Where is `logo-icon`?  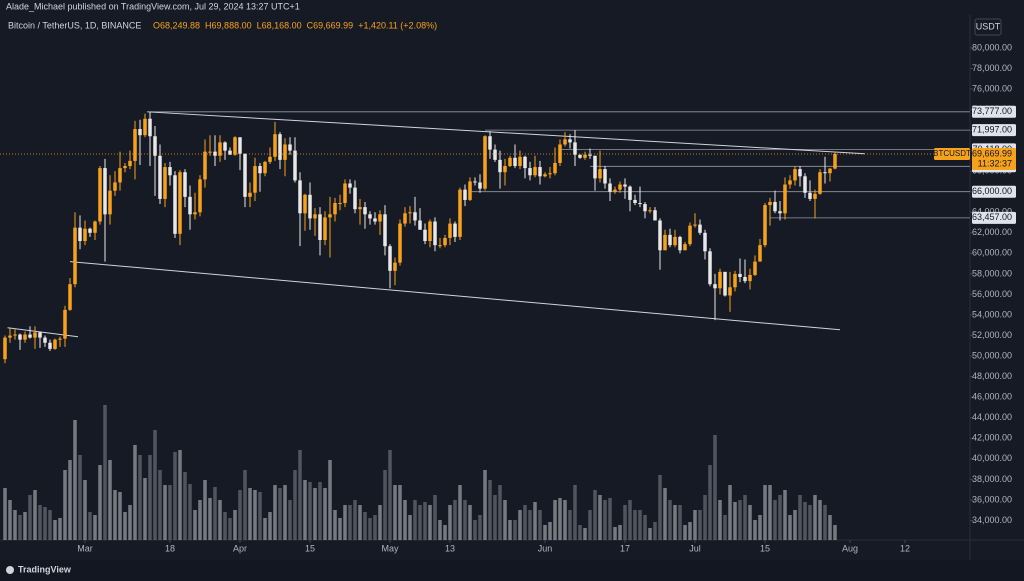 logo-icon is located at coordinates (10, 570).